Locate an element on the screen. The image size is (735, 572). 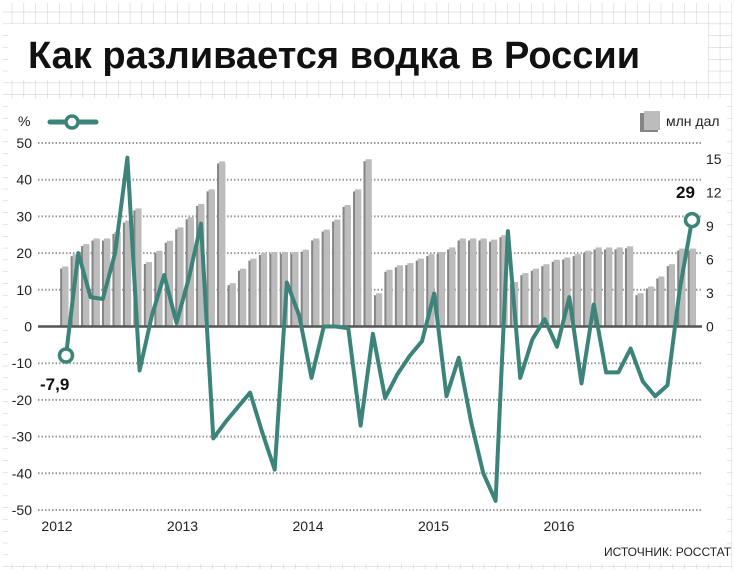
x-tick-label: 2016 is located at coordinates (558, 526).